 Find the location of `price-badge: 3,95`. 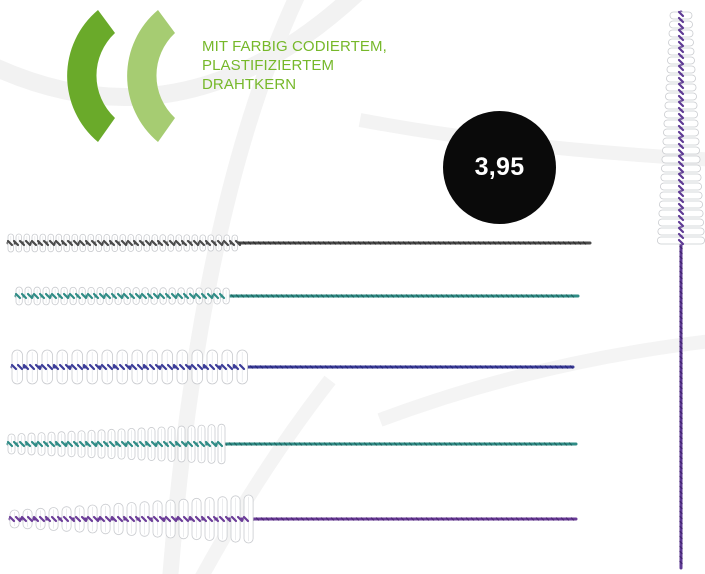

price-badge: 3,95 is located at coordinates (499, 167).